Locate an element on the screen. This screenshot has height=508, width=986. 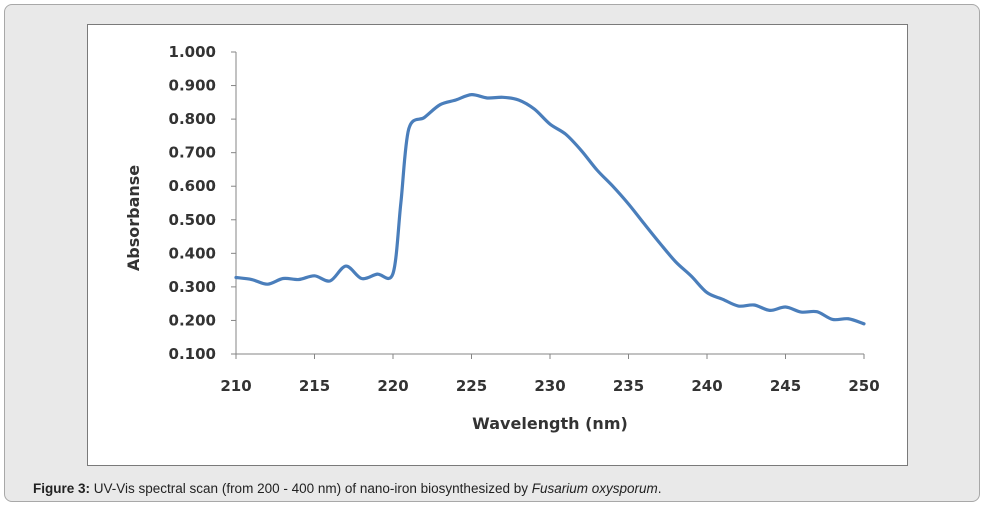
y-tick-label: 0.600 is located at coordinates (192, 186).